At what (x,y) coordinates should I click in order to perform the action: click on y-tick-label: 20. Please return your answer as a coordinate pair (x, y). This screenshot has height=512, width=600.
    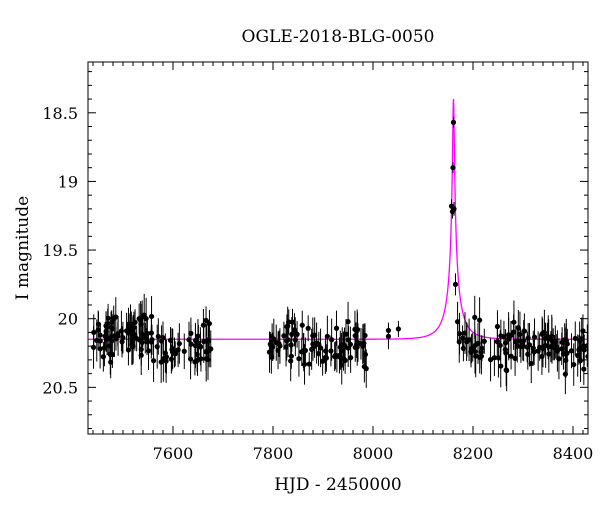
    Looking at the image, I should click on (68, 319).